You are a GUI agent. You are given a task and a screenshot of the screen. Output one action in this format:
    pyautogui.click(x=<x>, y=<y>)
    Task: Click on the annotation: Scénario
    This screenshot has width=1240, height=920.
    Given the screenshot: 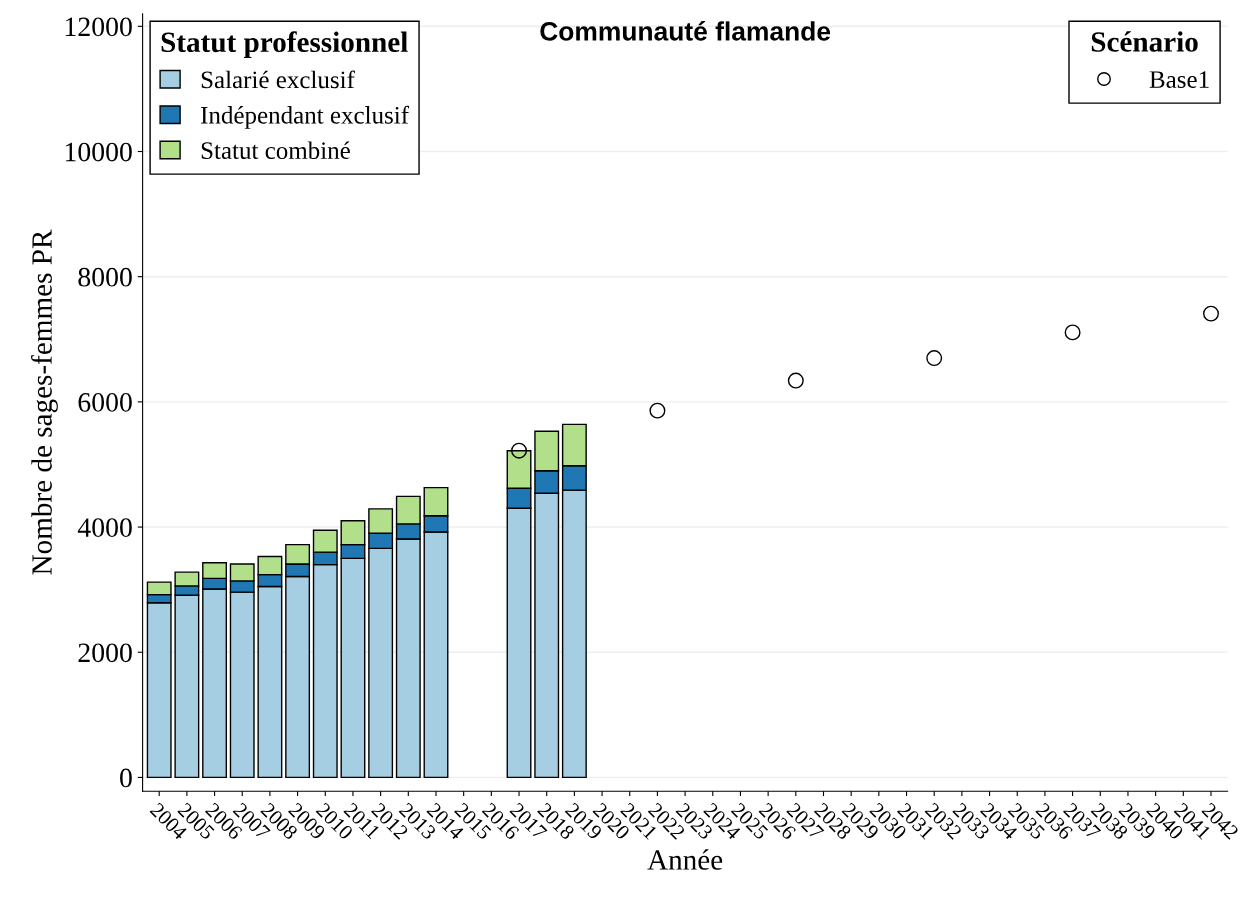 What is the action you would take?
    pyautogui.click(x=1144, y=41)
    